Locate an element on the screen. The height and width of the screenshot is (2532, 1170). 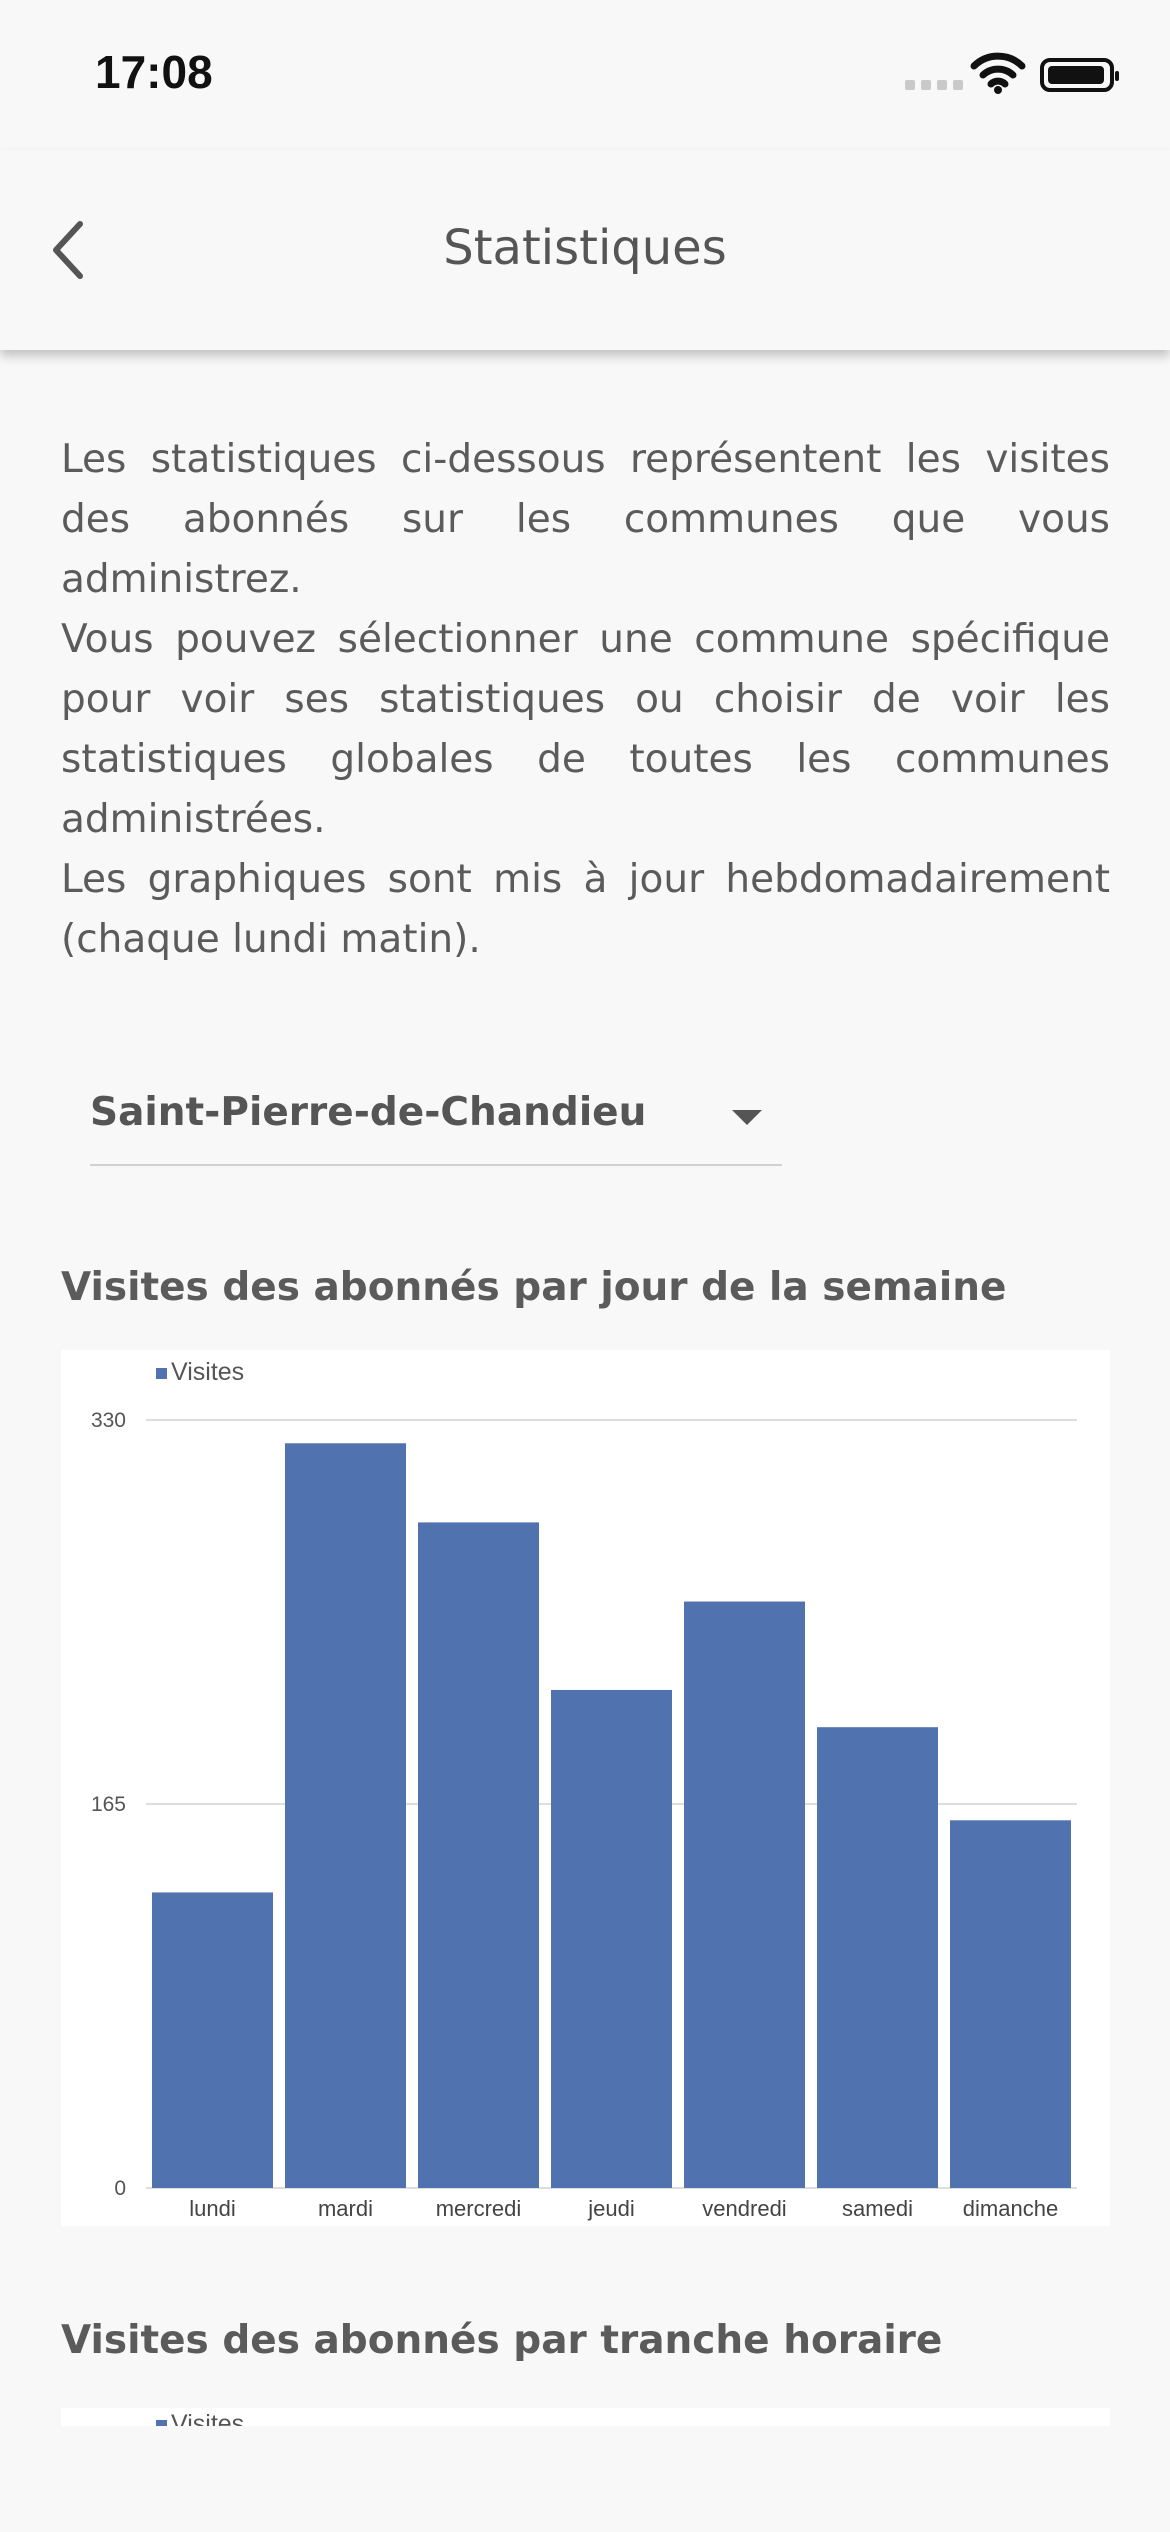
x-tick-label: lundi is located at coordinates (212, 2208).